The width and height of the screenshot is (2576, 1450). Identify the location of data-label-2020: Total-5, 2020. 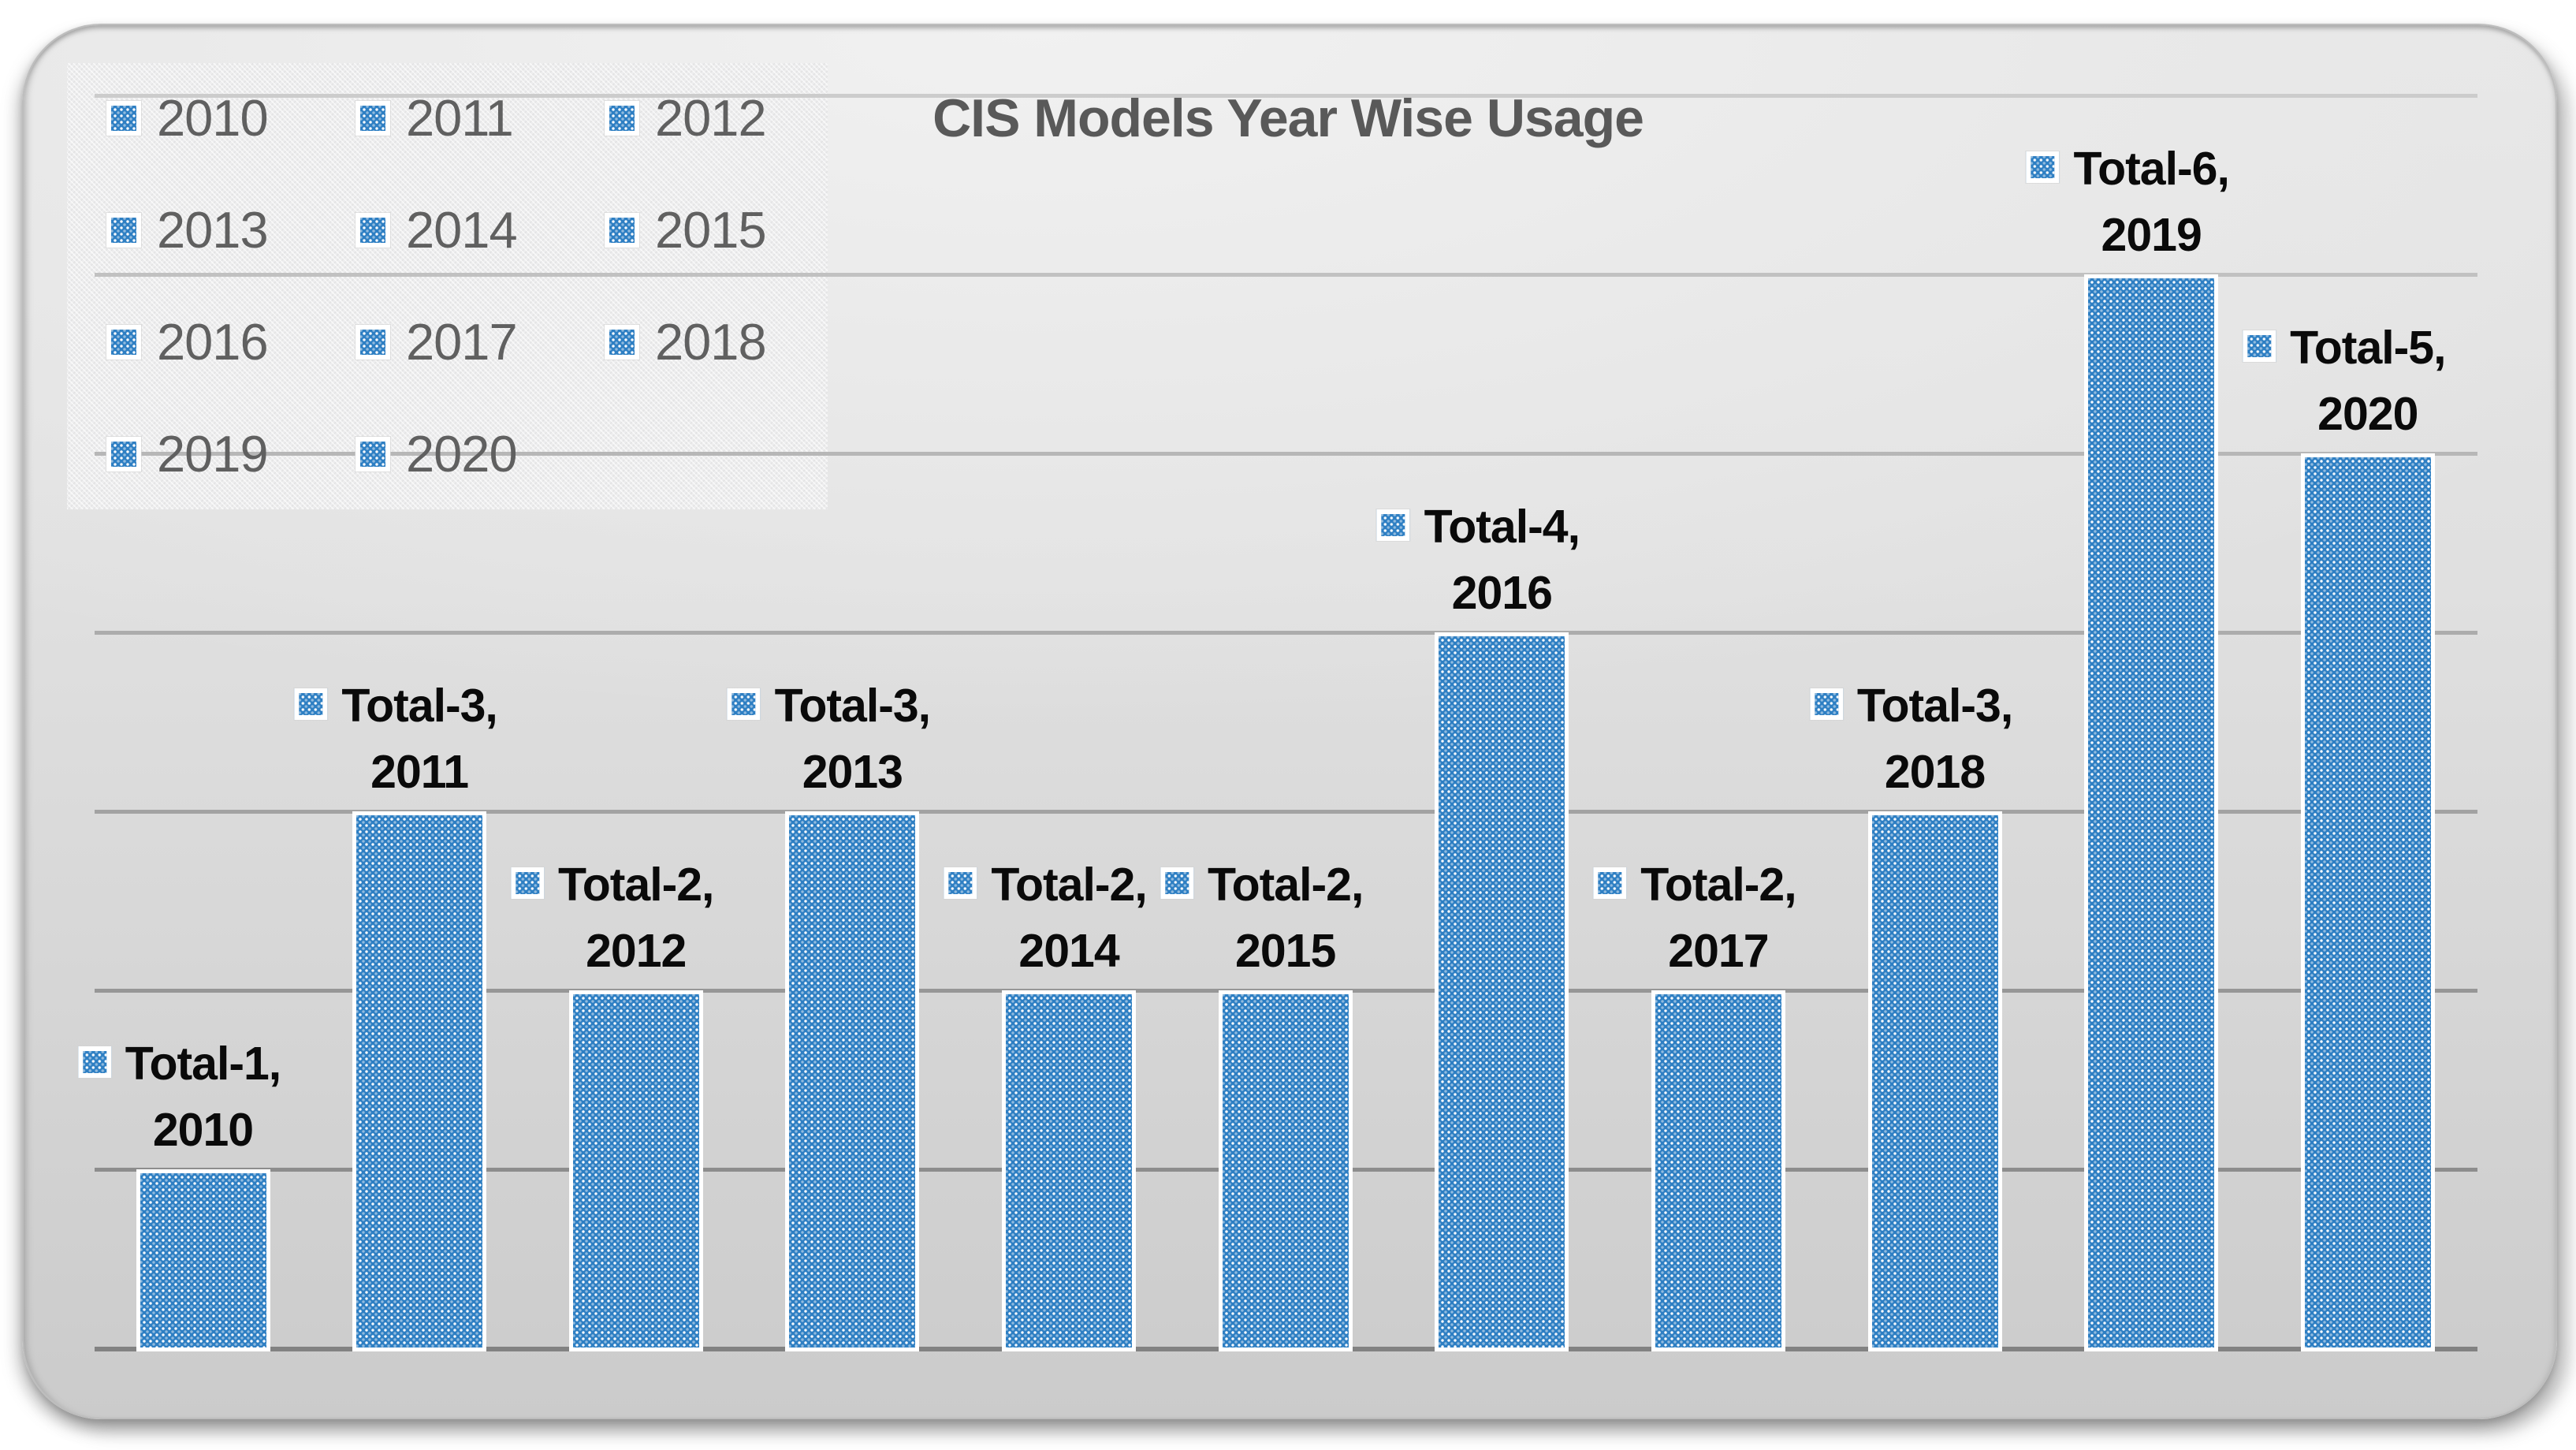
(2345, 381).